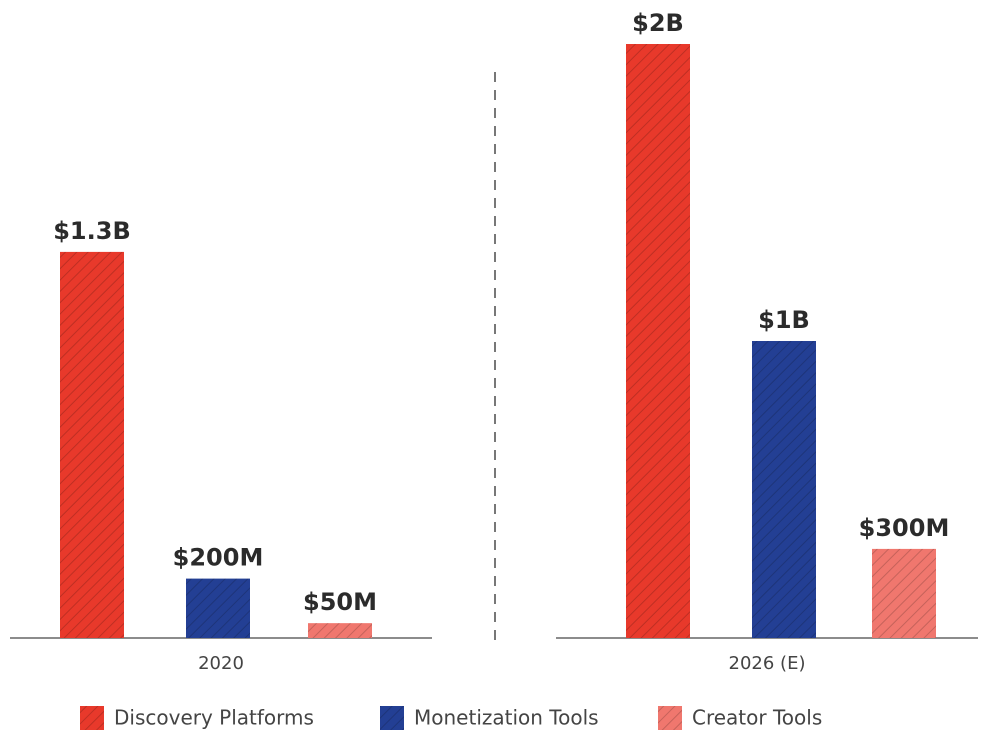 This screenshot has height=733, width=989. I want to click on data-label: $1.3B, so click(92, 231).